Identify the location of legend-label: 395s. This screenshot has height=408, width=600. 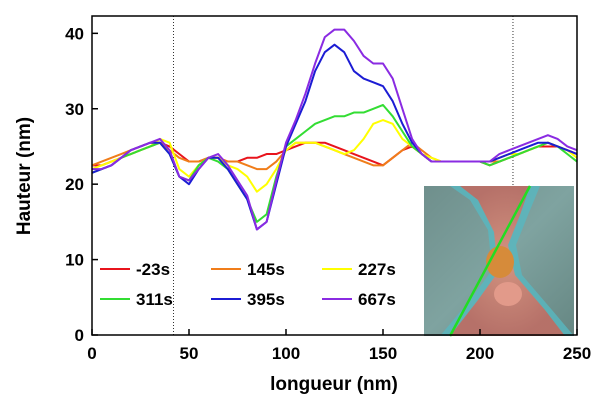
(266, 299).